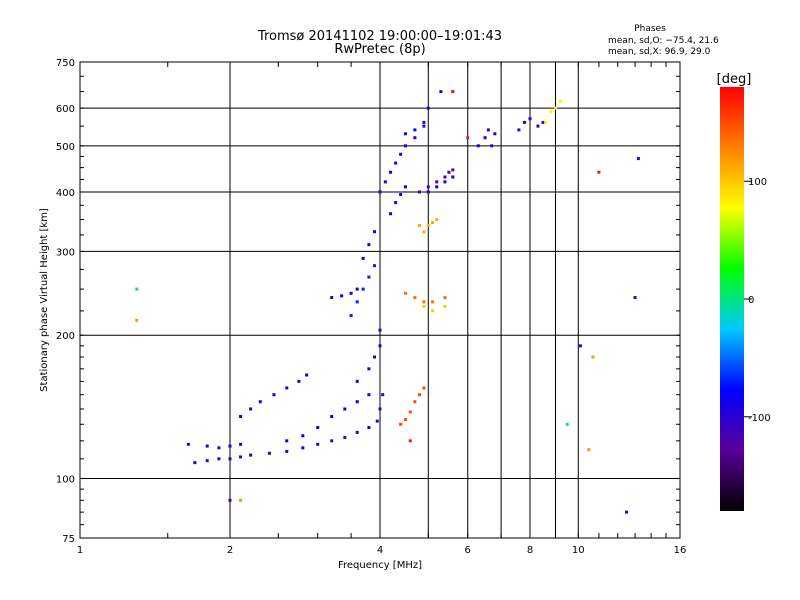  Describe the element at coordinates (680, 550) in the screenshot. I see `x-tick-label: 16` at that location.